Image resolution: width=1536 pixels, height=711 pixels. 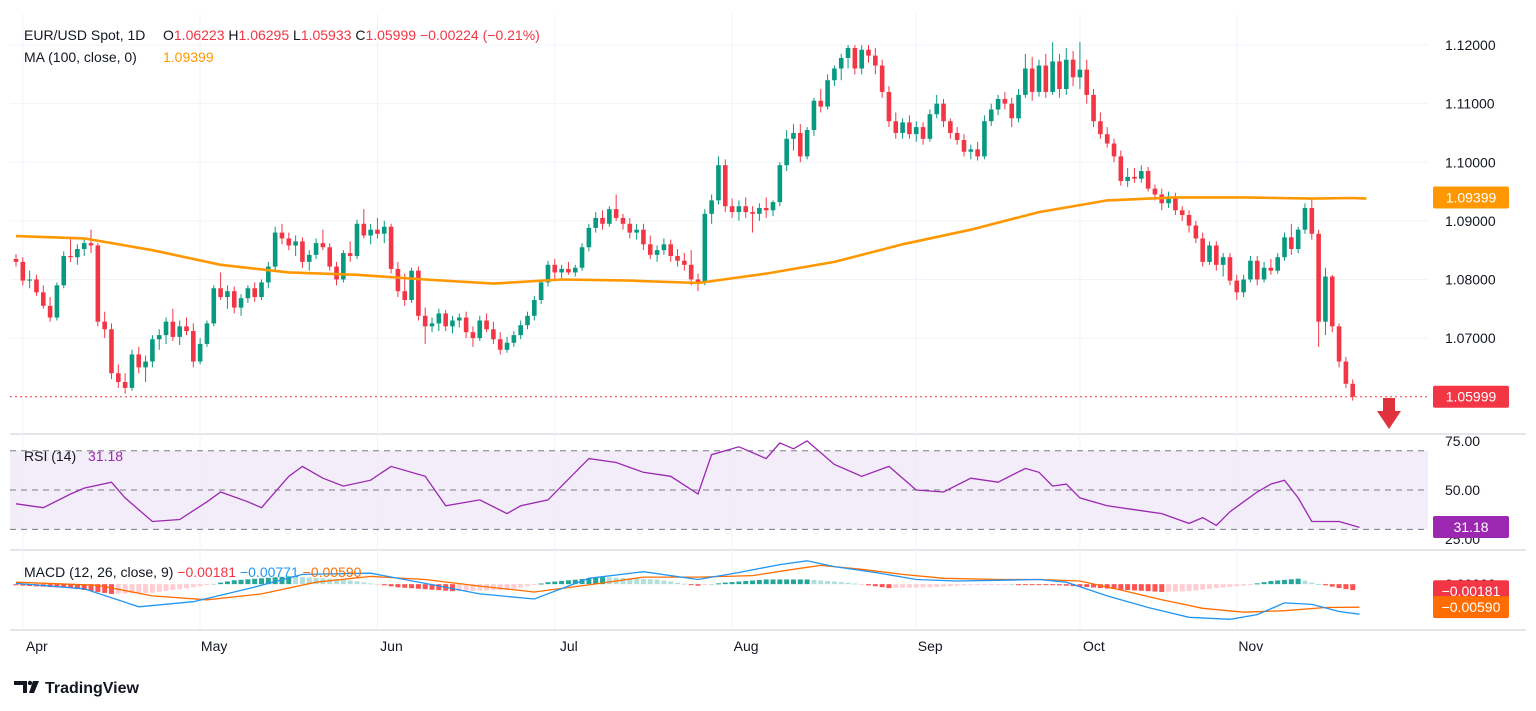 What do you see at coordinates (391, 646) in the screenshot?
I see `time-tick-label: Jun` at bounding box center [391, 646].